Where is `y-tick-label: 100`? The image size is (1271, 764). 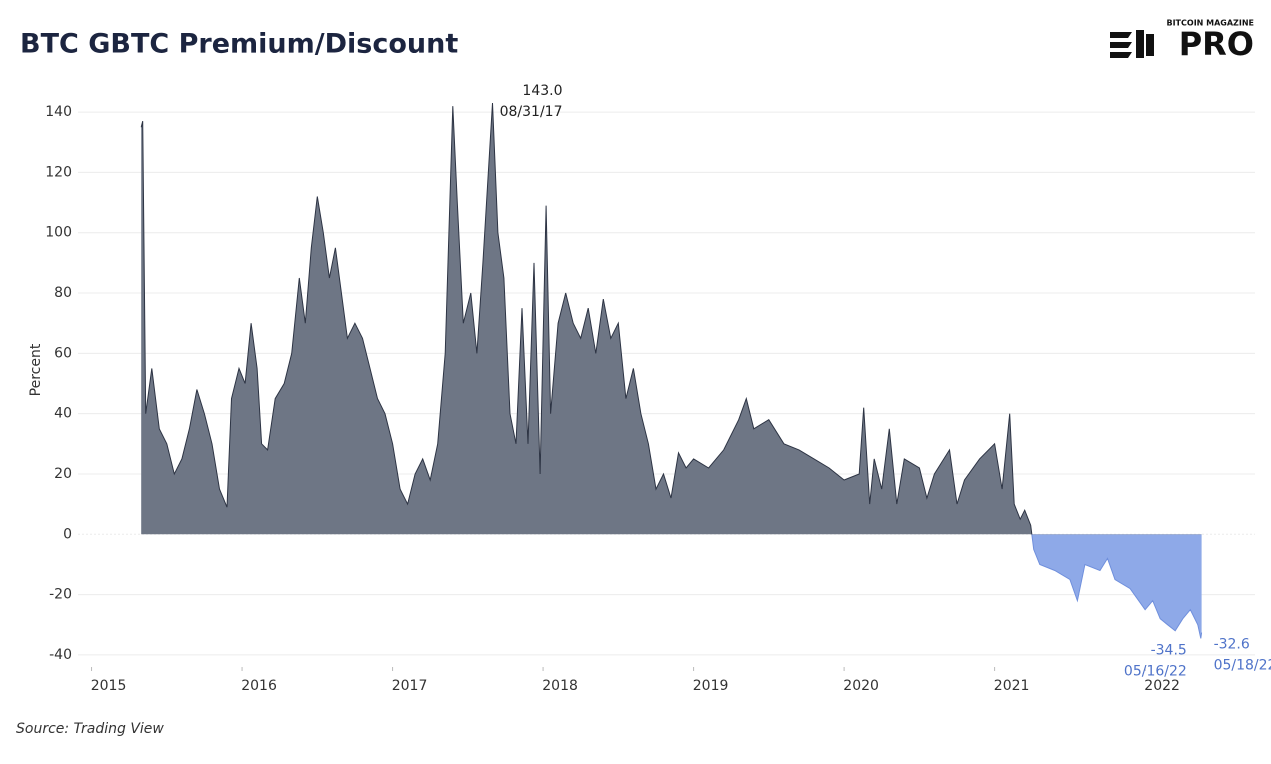
y-tick-label: 100 is located at coordinates (58, 233).